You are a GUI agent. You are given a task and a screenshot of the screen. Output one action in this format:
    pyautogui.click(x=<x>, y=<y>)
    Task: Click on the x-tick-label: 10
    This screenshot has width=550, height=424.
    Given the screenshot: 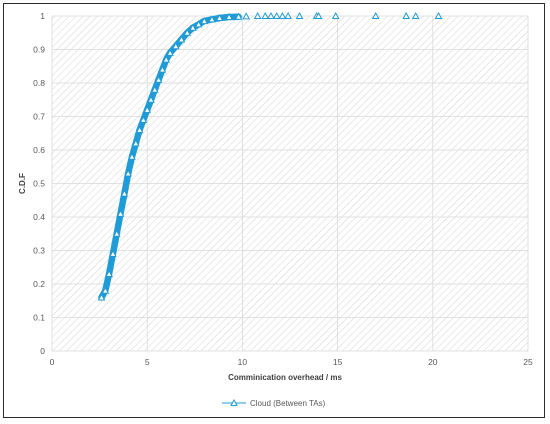 What is the action you would take?
    pyautogui.click(x=243, y=362)
    